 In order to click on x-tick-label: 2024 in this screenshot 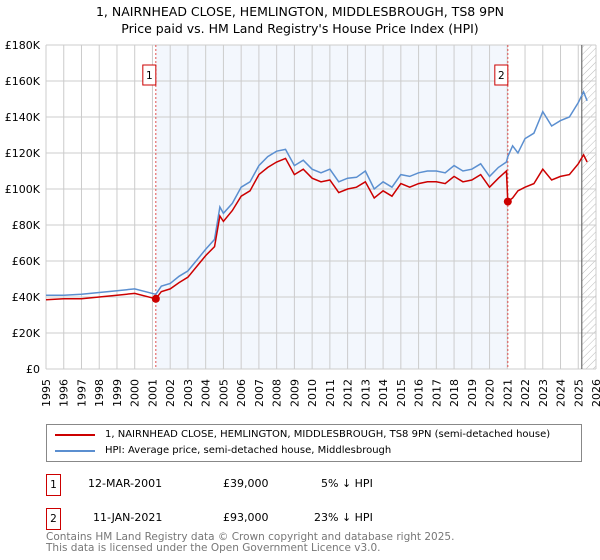, I will do `click(561, 393)`.